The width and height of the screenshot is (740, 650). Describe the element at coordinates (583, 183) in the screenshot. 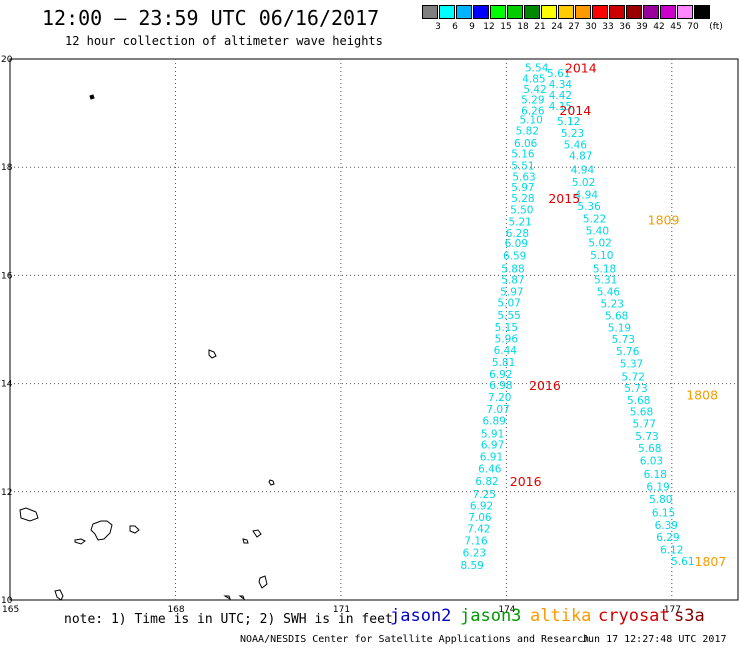

I see `wave-height-value: 5.02` at that location.